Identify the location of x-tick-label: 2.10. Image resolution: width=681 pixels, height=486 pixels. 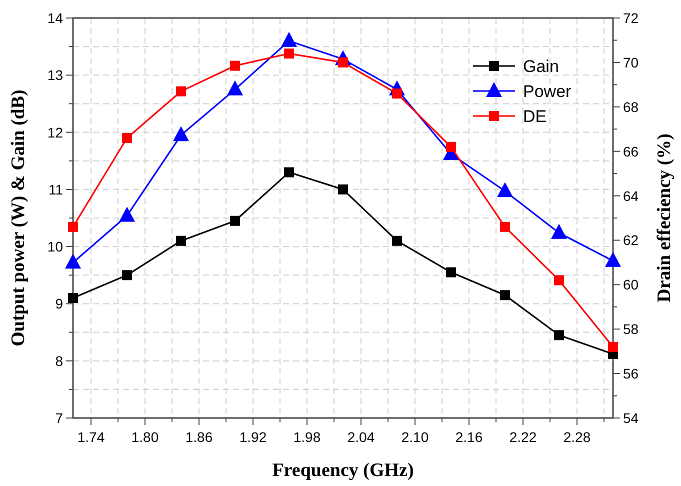
(415, 437).